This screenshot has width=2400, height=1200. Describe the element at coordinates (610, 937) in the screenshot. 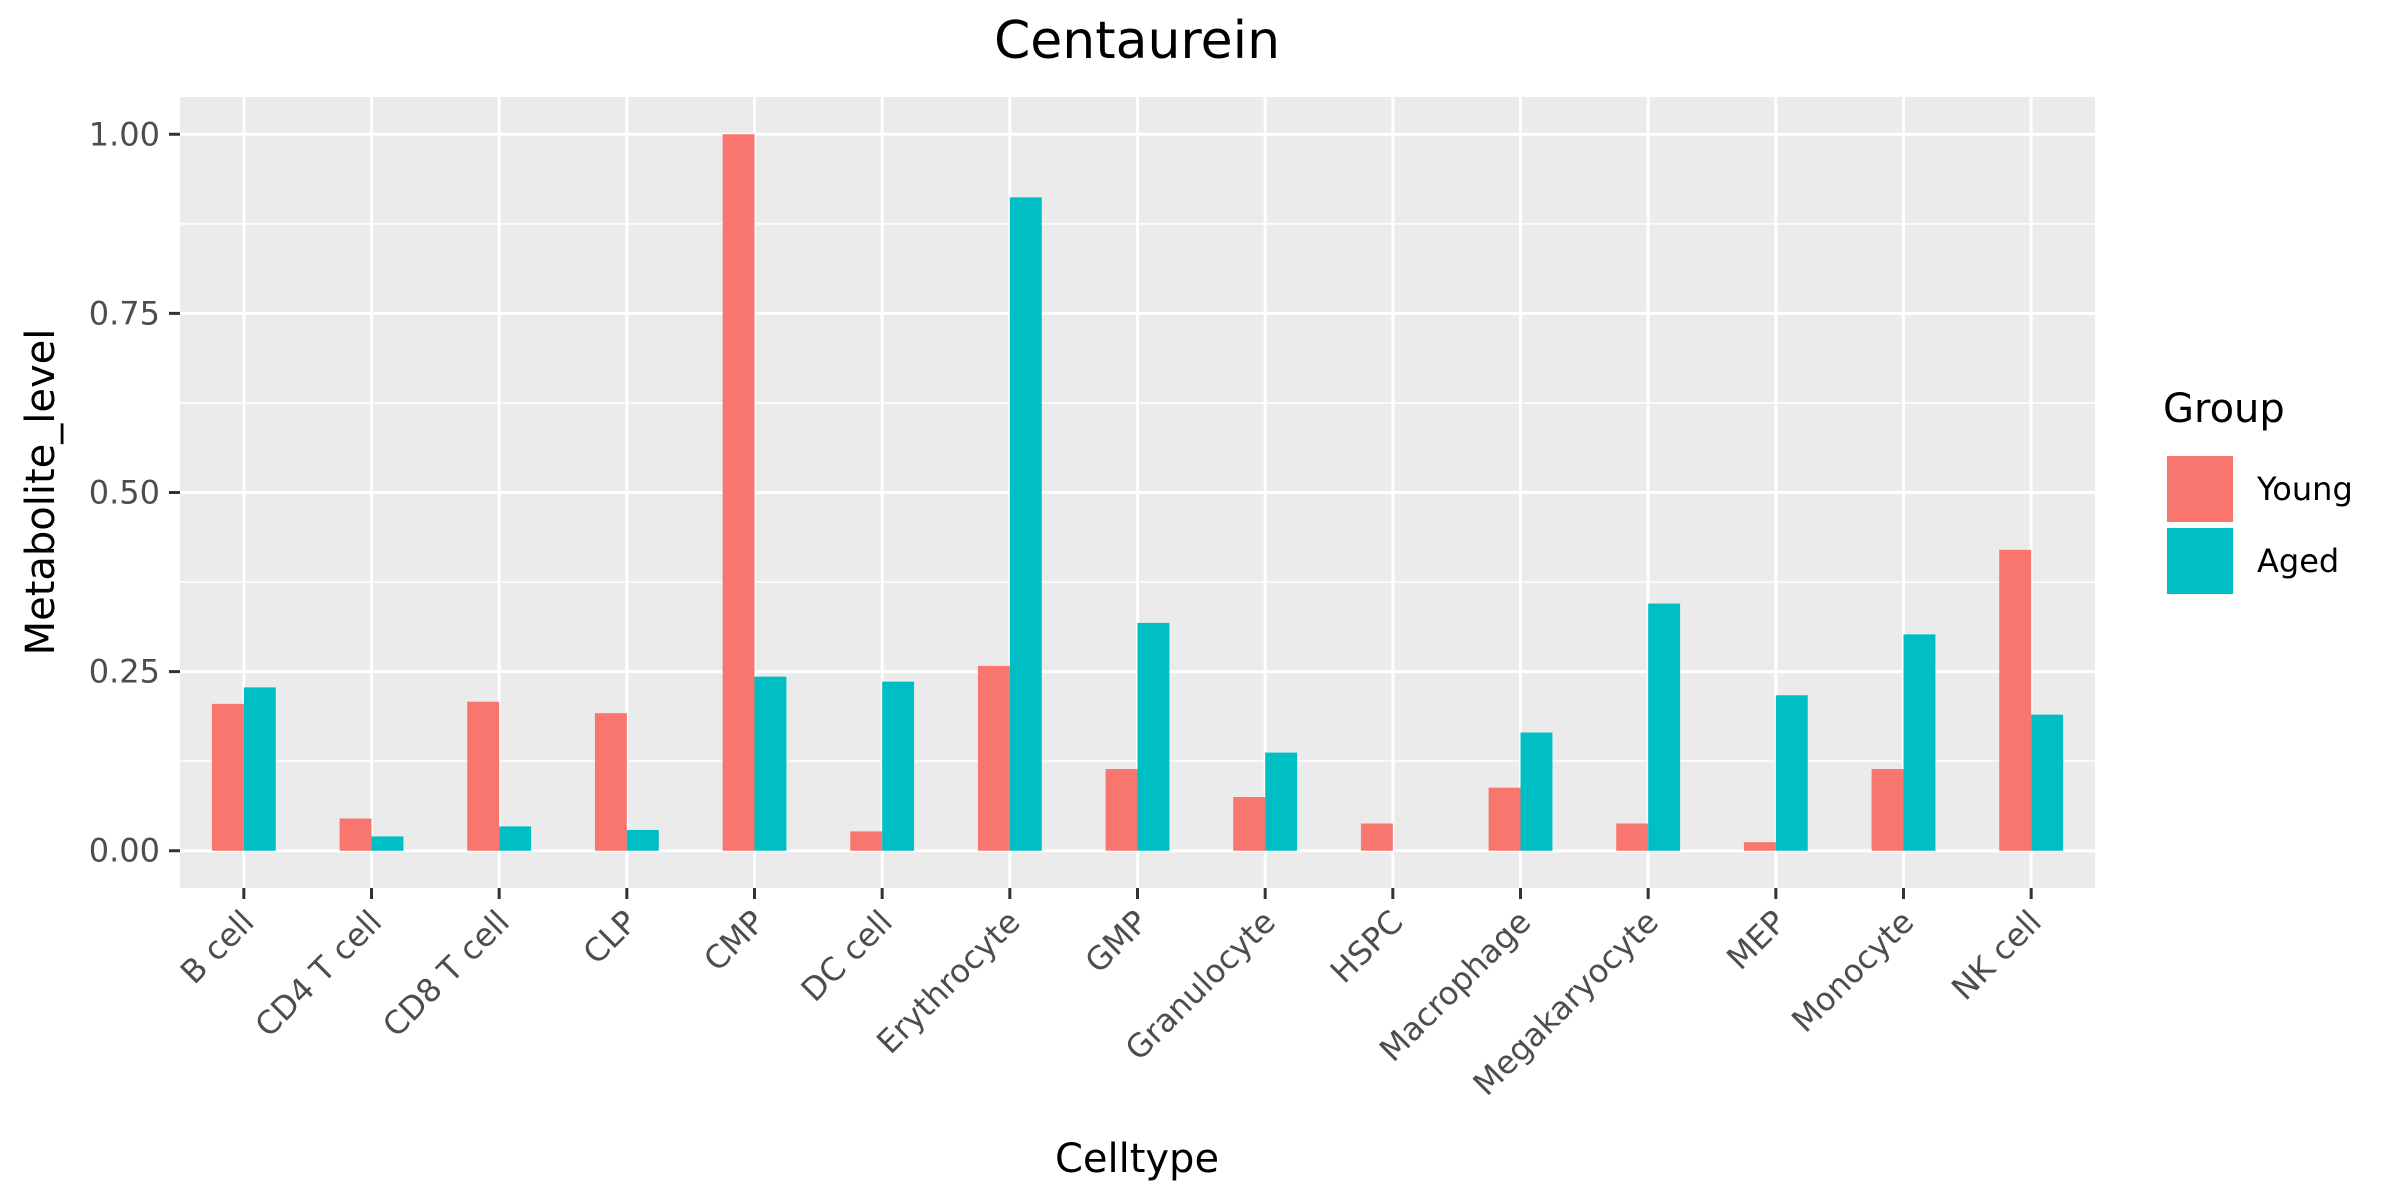

I see `x-tick-label: CLP` at that location.